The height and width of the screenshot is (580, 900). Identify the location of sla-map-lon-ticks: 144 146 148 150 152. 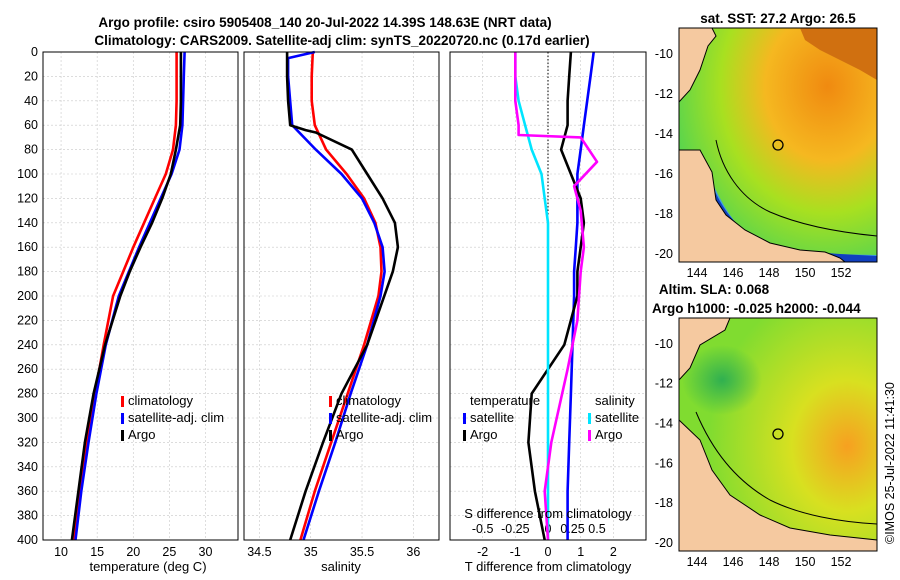
(769, 562).